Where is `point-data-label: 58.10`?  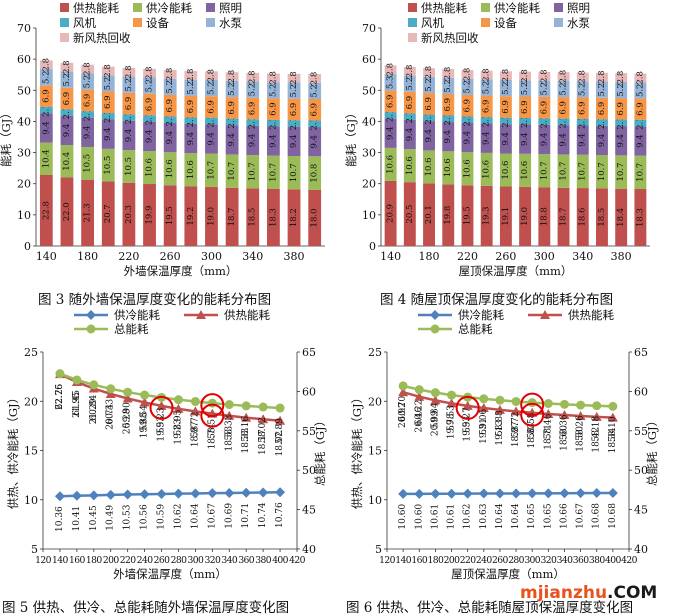 point-data-label: 58.10 is located at coordinates (613, 429).